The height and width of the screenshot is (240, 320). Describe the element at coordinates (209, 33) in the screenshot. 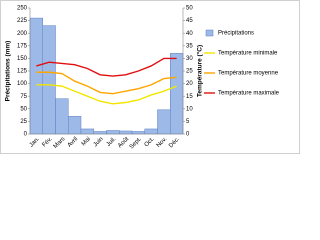

I see `legend-swatch` at that location.